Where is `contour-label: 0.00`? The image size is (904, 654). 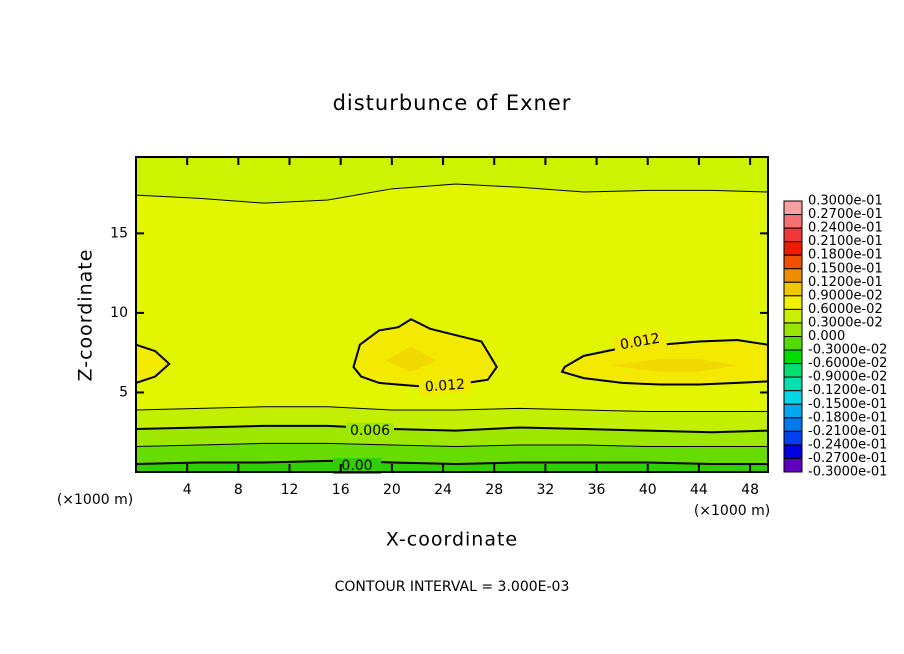 contour-label: 0.00 is located at coordinates (356, 466).